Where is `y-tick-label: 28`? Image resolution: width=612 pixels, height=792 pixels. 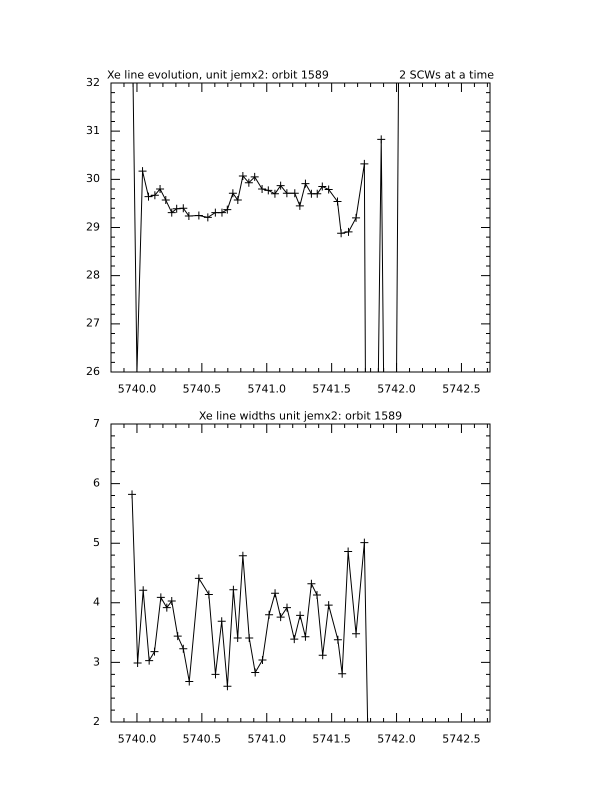
y-tick-label: 28 is located at coordinates (93, 275).